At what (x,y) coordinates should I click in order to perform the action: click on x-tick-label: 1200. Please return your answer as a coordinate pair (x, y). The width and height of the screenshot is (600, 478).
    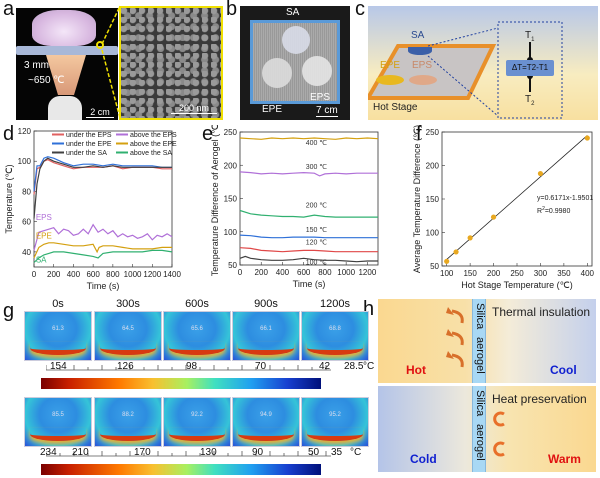
    Looking at the image, I should click on (367, 272).